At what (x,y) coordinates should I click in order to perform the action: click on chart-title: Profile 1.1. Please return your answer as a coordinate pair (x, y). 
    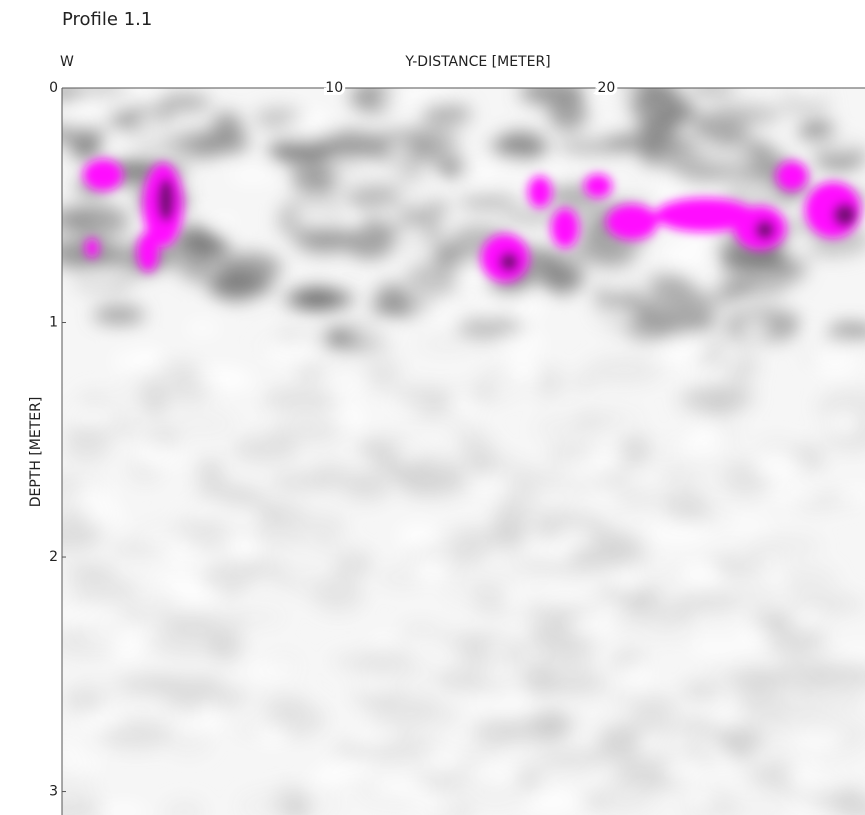
    Looking at the image, I should click on (107, 19).